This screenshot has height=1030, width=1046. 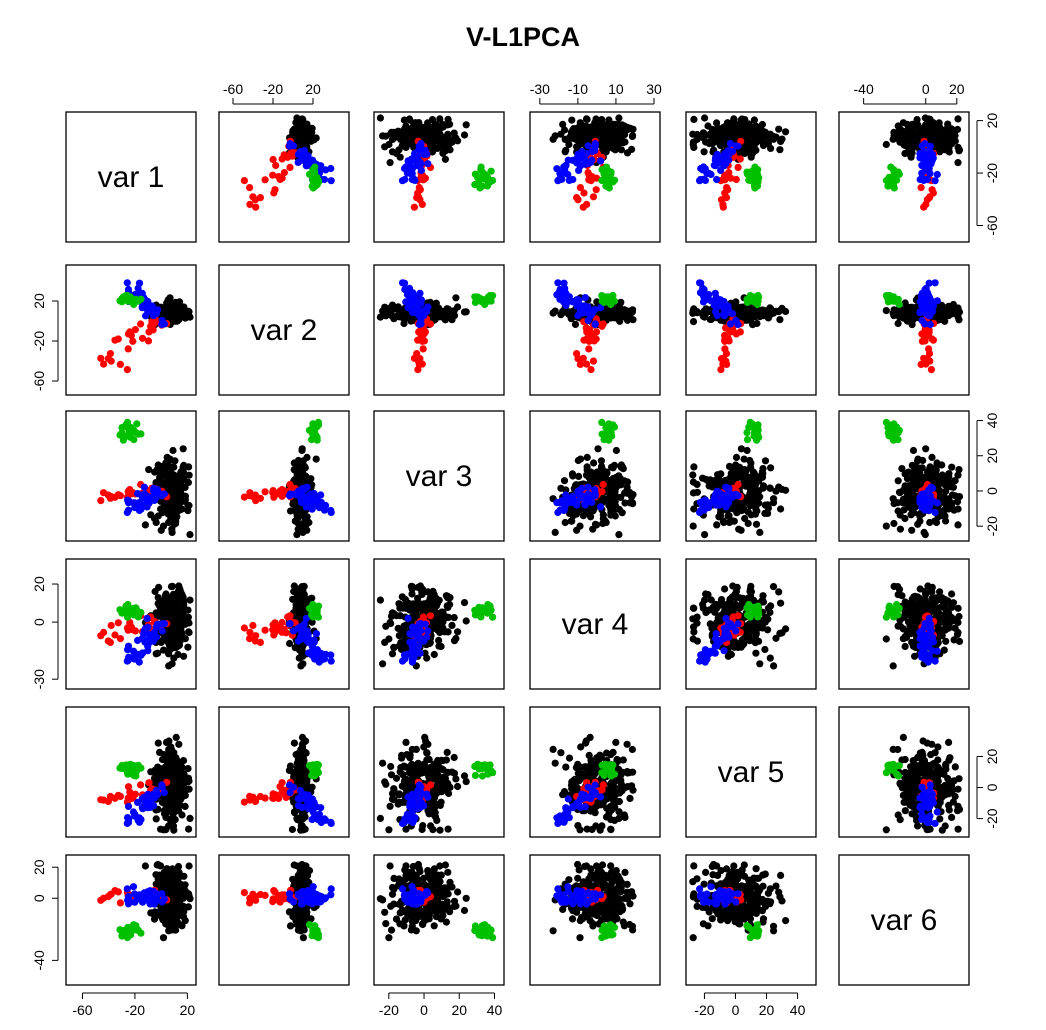 What do you see at coordinates (593, 326) in the screenshot?
I see `points` at bounding box center [593, 326].